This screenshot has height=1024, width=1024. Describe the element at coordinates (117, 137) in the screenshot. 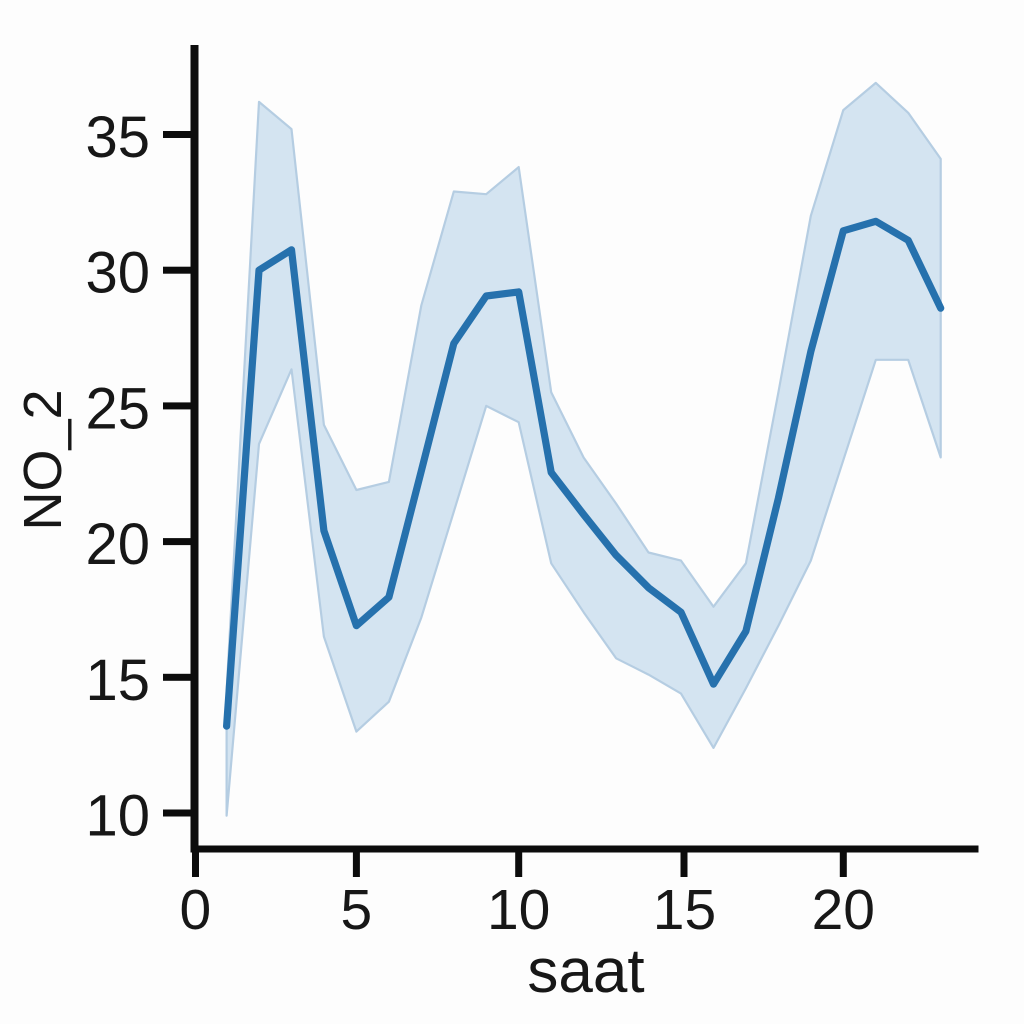

I see `svg-text: 35` at that location.